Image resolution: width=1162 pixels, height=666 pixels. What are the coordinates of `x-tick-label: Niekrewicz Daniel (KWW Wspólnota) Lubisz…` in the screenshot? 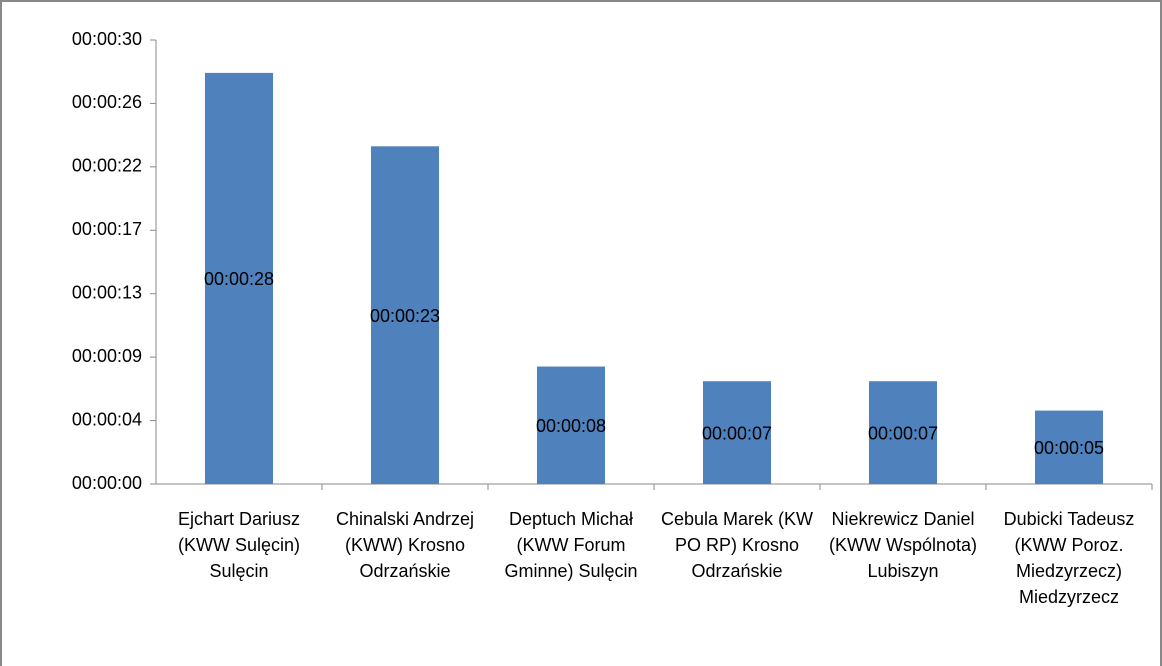 It's located at (903, 545).